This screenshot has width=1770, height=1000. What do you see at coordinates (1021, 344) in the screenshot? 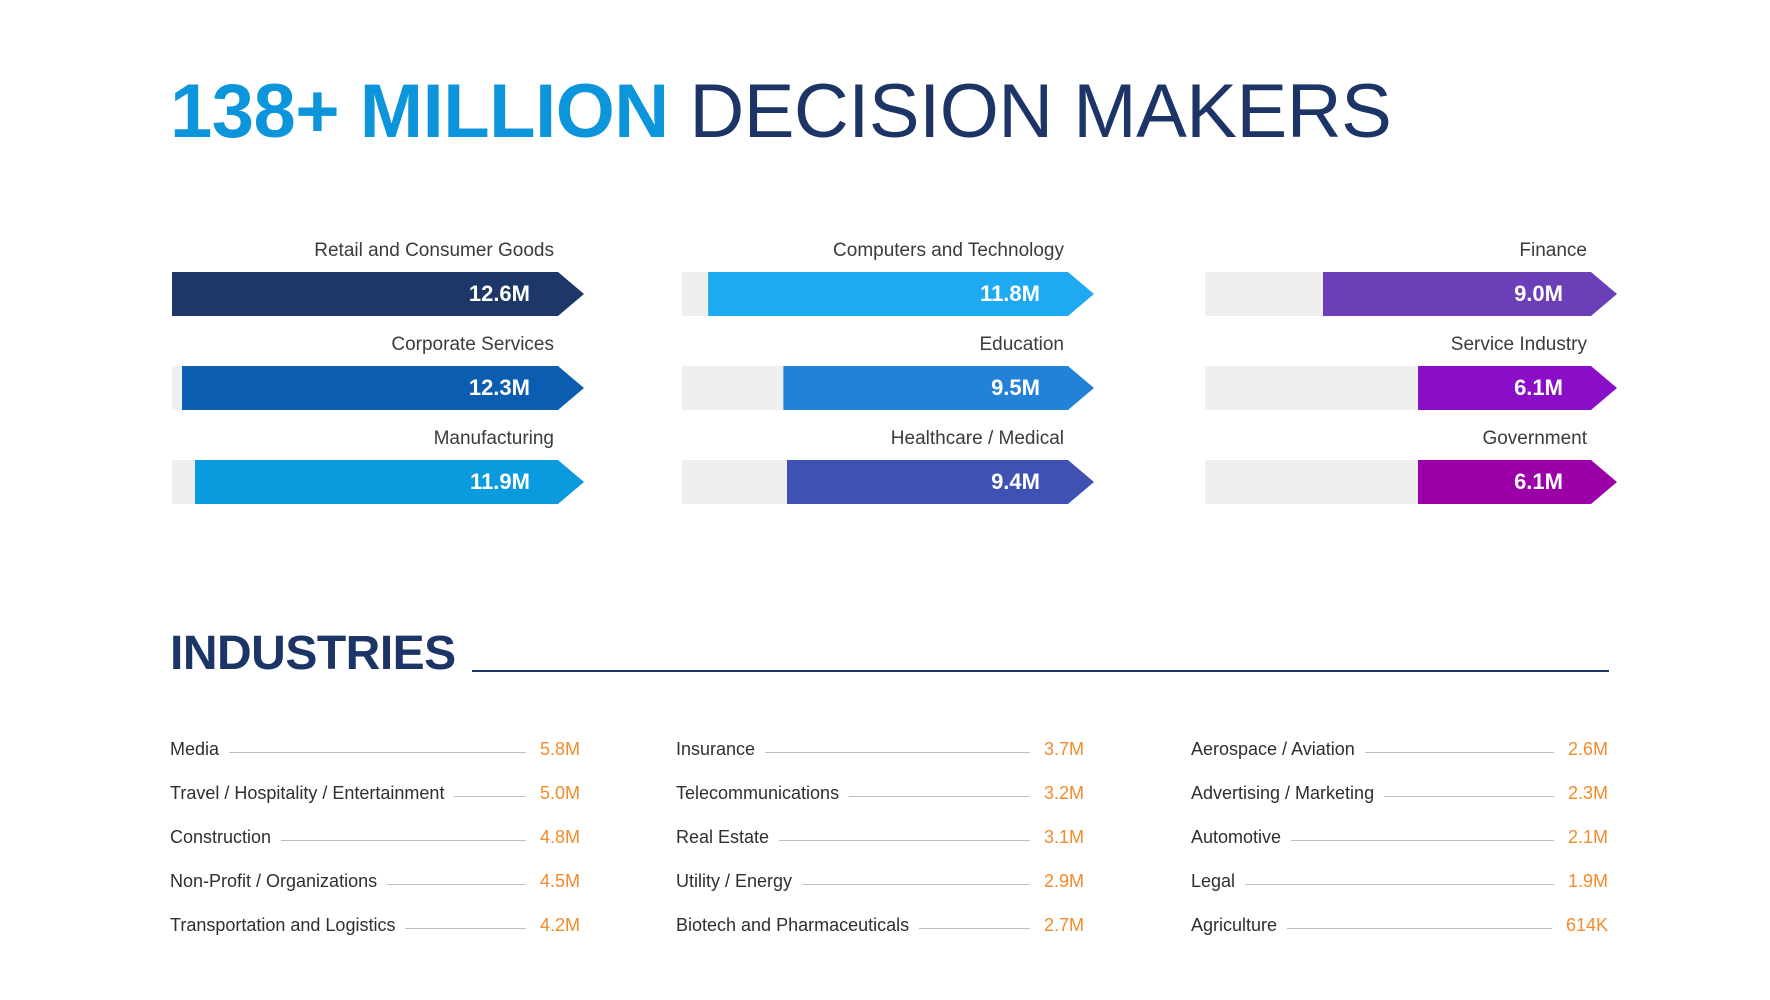
I see `bar-label: Education` at bounding box center [1021, 344].